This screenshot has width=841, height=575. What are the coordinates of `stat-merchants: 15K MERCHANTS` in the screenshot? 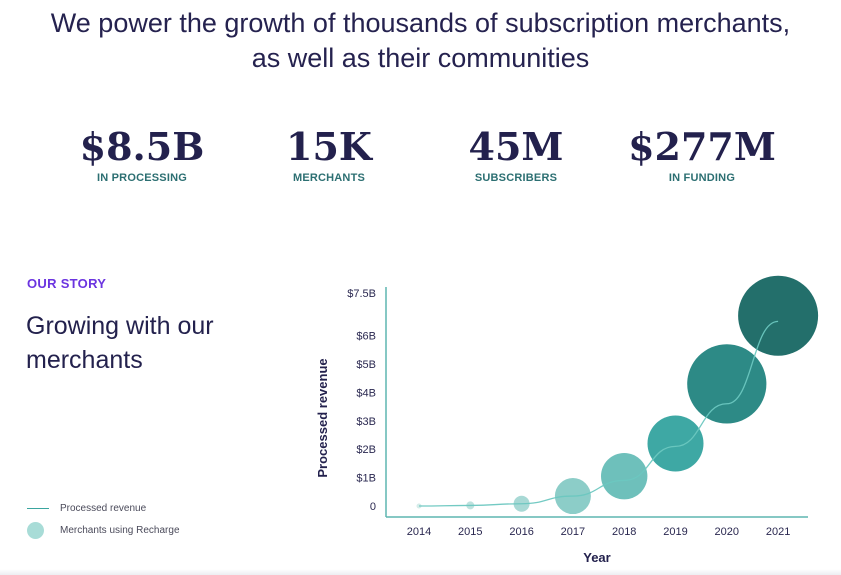 It's located at (329, 154).